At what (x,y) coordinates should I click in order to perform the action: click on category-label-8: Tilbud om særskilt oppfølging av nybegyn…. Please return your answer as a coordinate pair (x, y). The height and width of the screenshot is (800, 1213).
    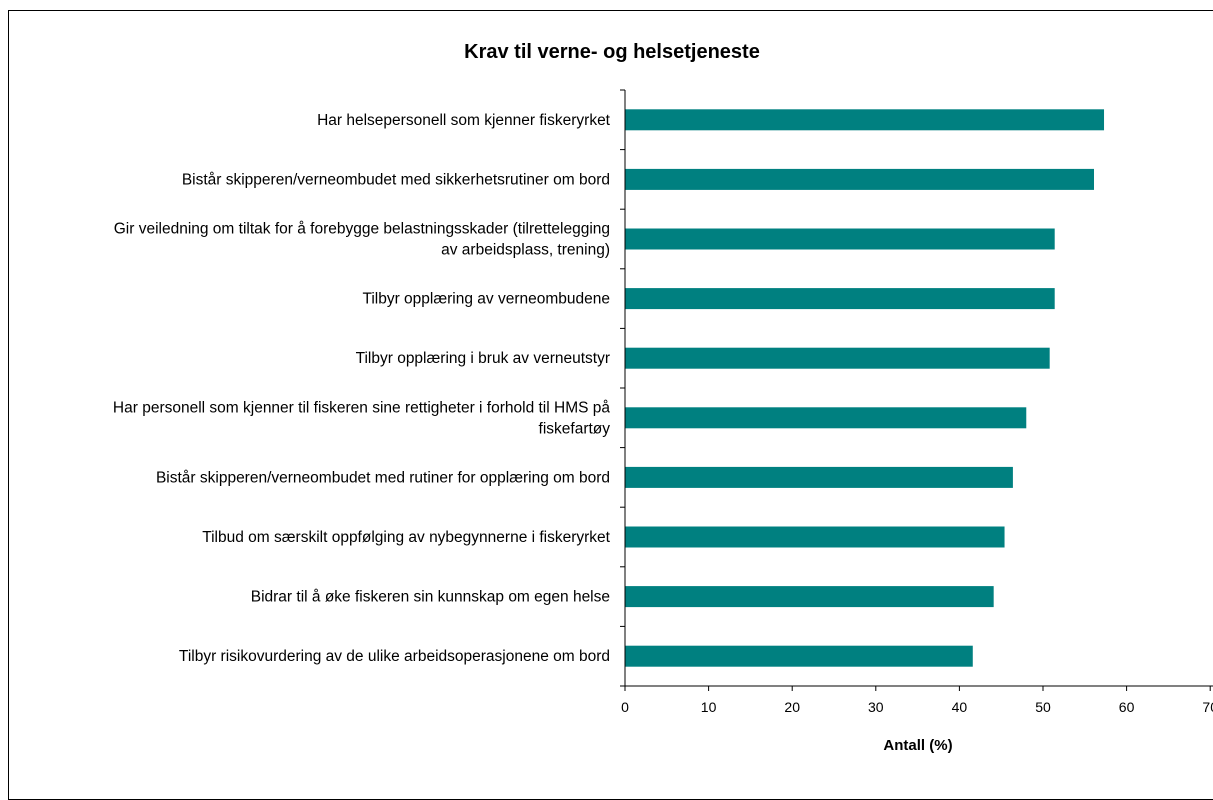
    Looking at the image, I should click on (406, 537).